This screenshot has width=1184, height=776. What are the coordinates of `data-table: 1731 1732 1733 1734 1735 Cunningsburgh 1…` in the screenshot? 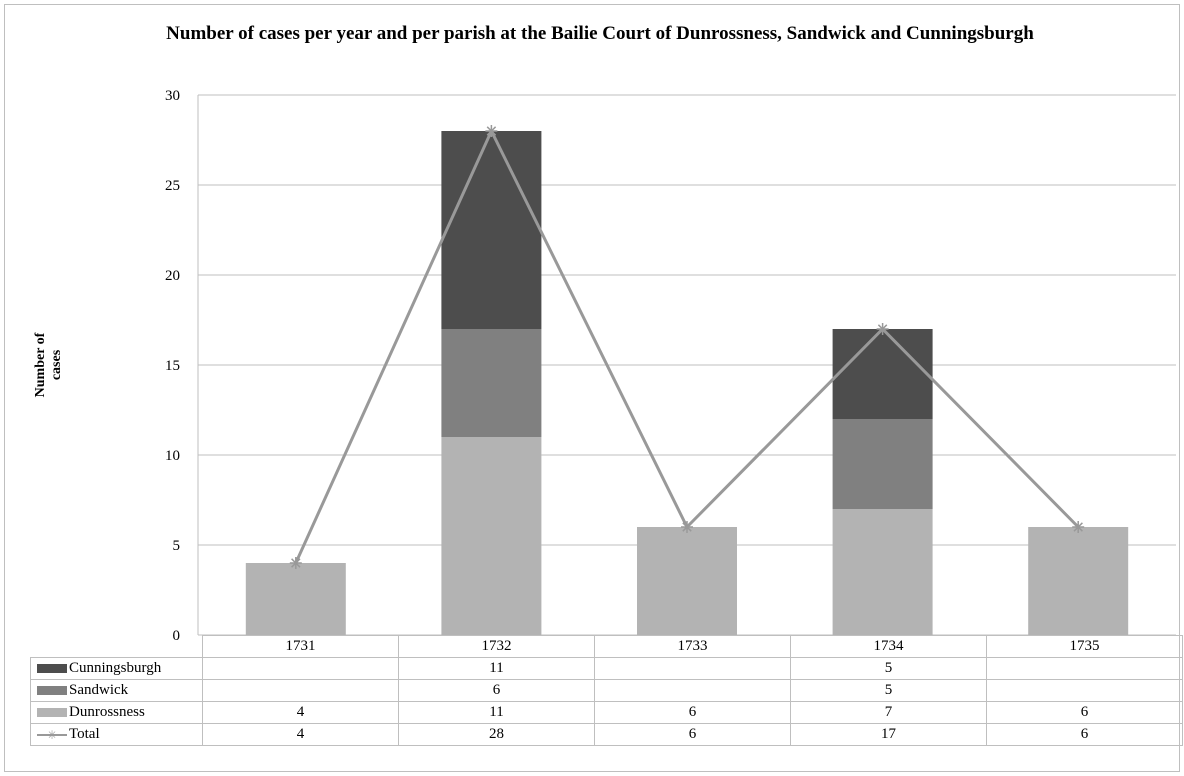 It's located at (606, 690).